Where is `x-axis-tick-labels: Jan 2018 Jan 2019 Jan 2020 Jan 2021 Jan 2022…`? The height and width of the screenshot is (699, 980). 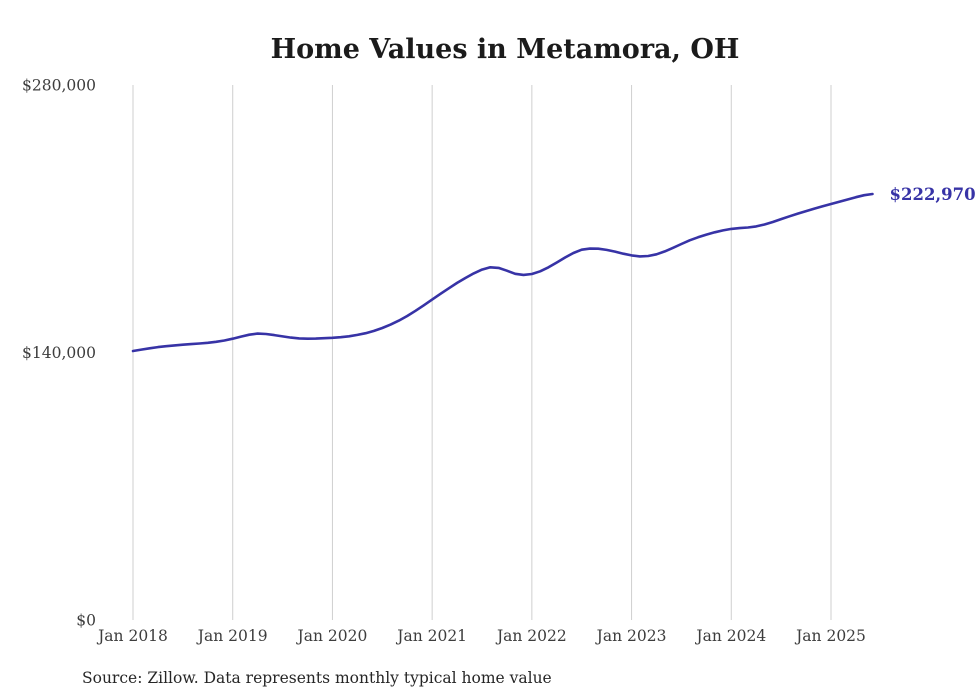 x-axis-tick-labels: Jan 2018 Jan 2019 Jan 2020 Jan 2021 Jan 2022… is located at coordinates (481, 636).